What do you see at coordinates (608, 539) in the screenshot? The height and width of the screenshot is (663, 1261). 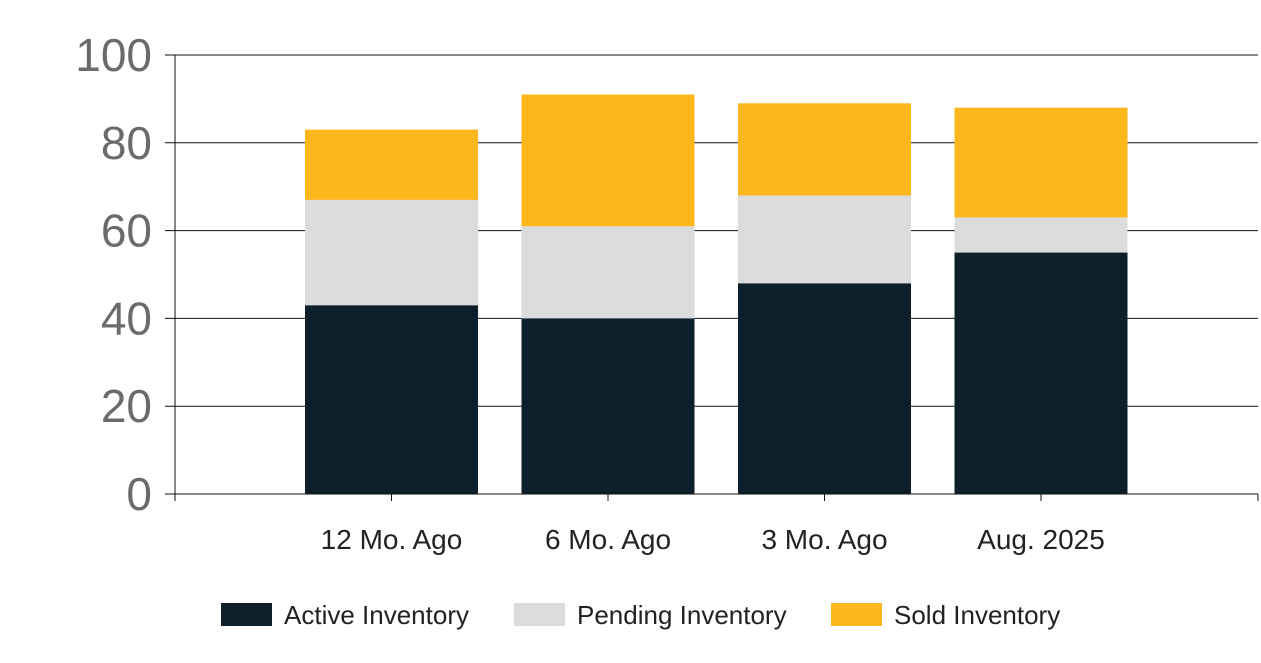 I see `x-tick-label: 6 Mo. Ago` at bounding box center [608, 539].